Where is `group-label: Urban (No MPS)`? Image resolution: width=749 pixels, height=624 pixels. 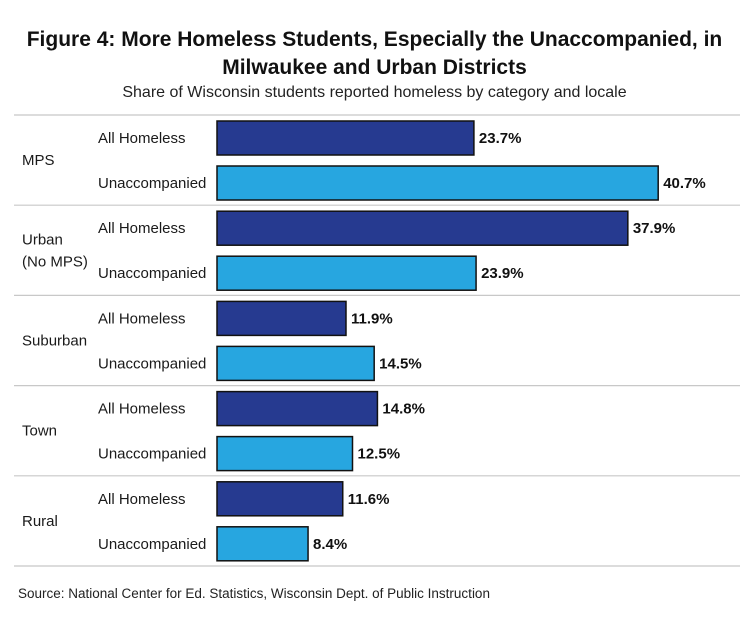 group-label: Urban (No MPS) is located at coordinates (55, 250).